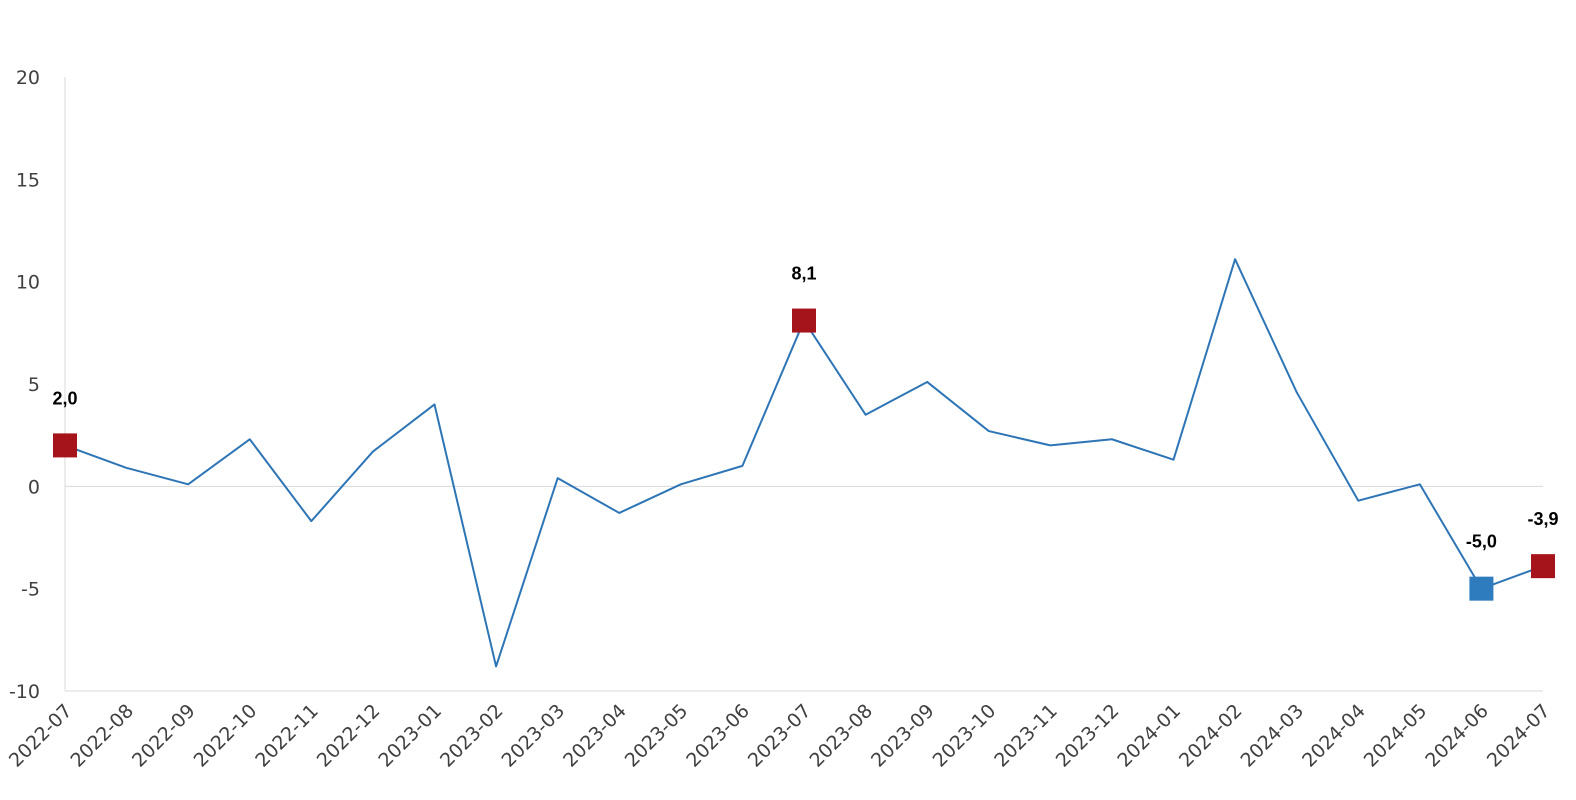  What do you see at coordinates (24, 692) in the screenshot?
I see `y-tick-label: -10` at bounding box center [24, 692].